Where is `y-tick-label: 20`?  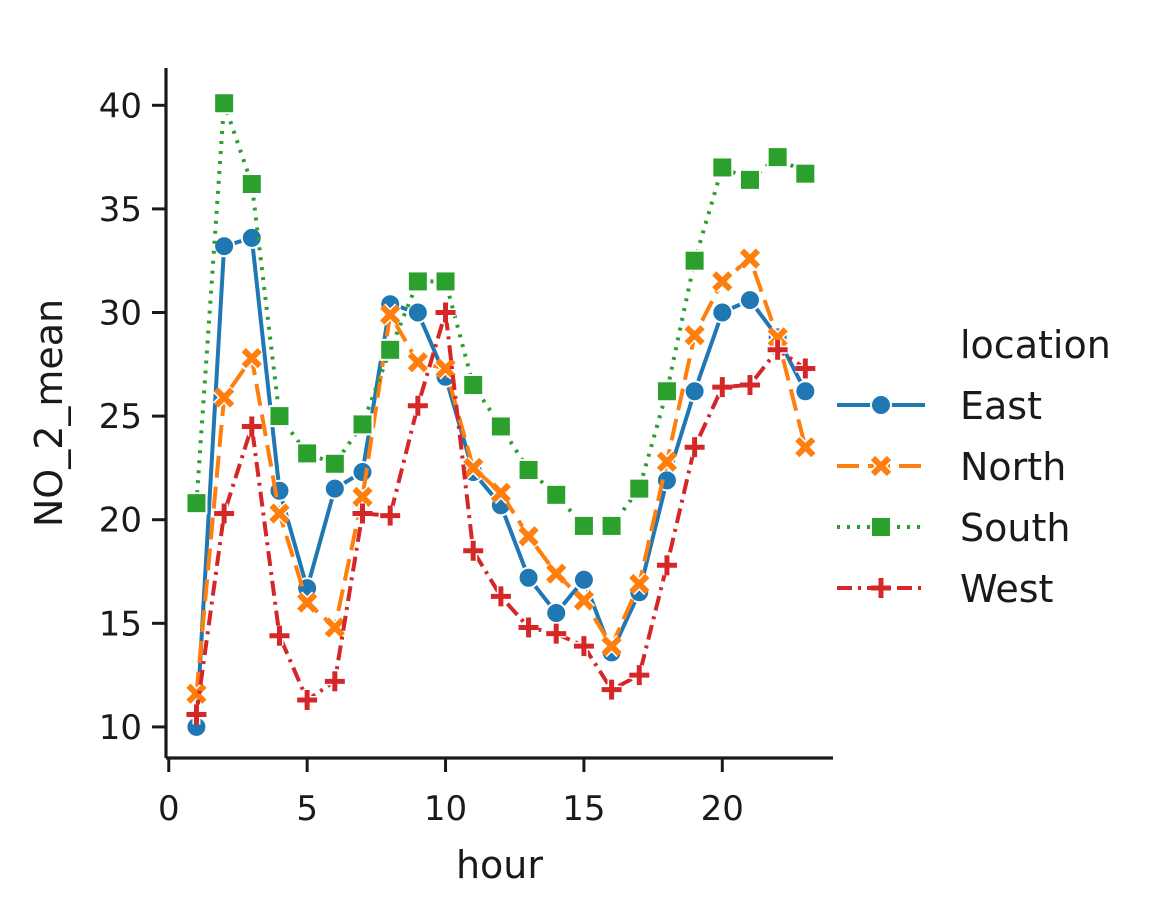 y-tick-label: 20 is located at coordinates (120, 521).